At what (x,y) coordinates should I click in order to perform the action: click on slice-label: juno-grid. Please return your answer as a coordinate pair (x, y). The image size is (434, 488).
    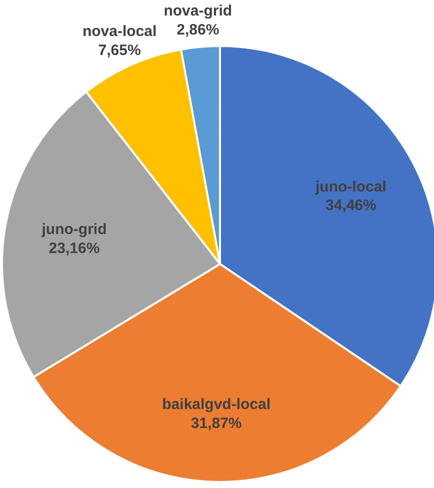
    Looking at the image, I should click on (73, 229).